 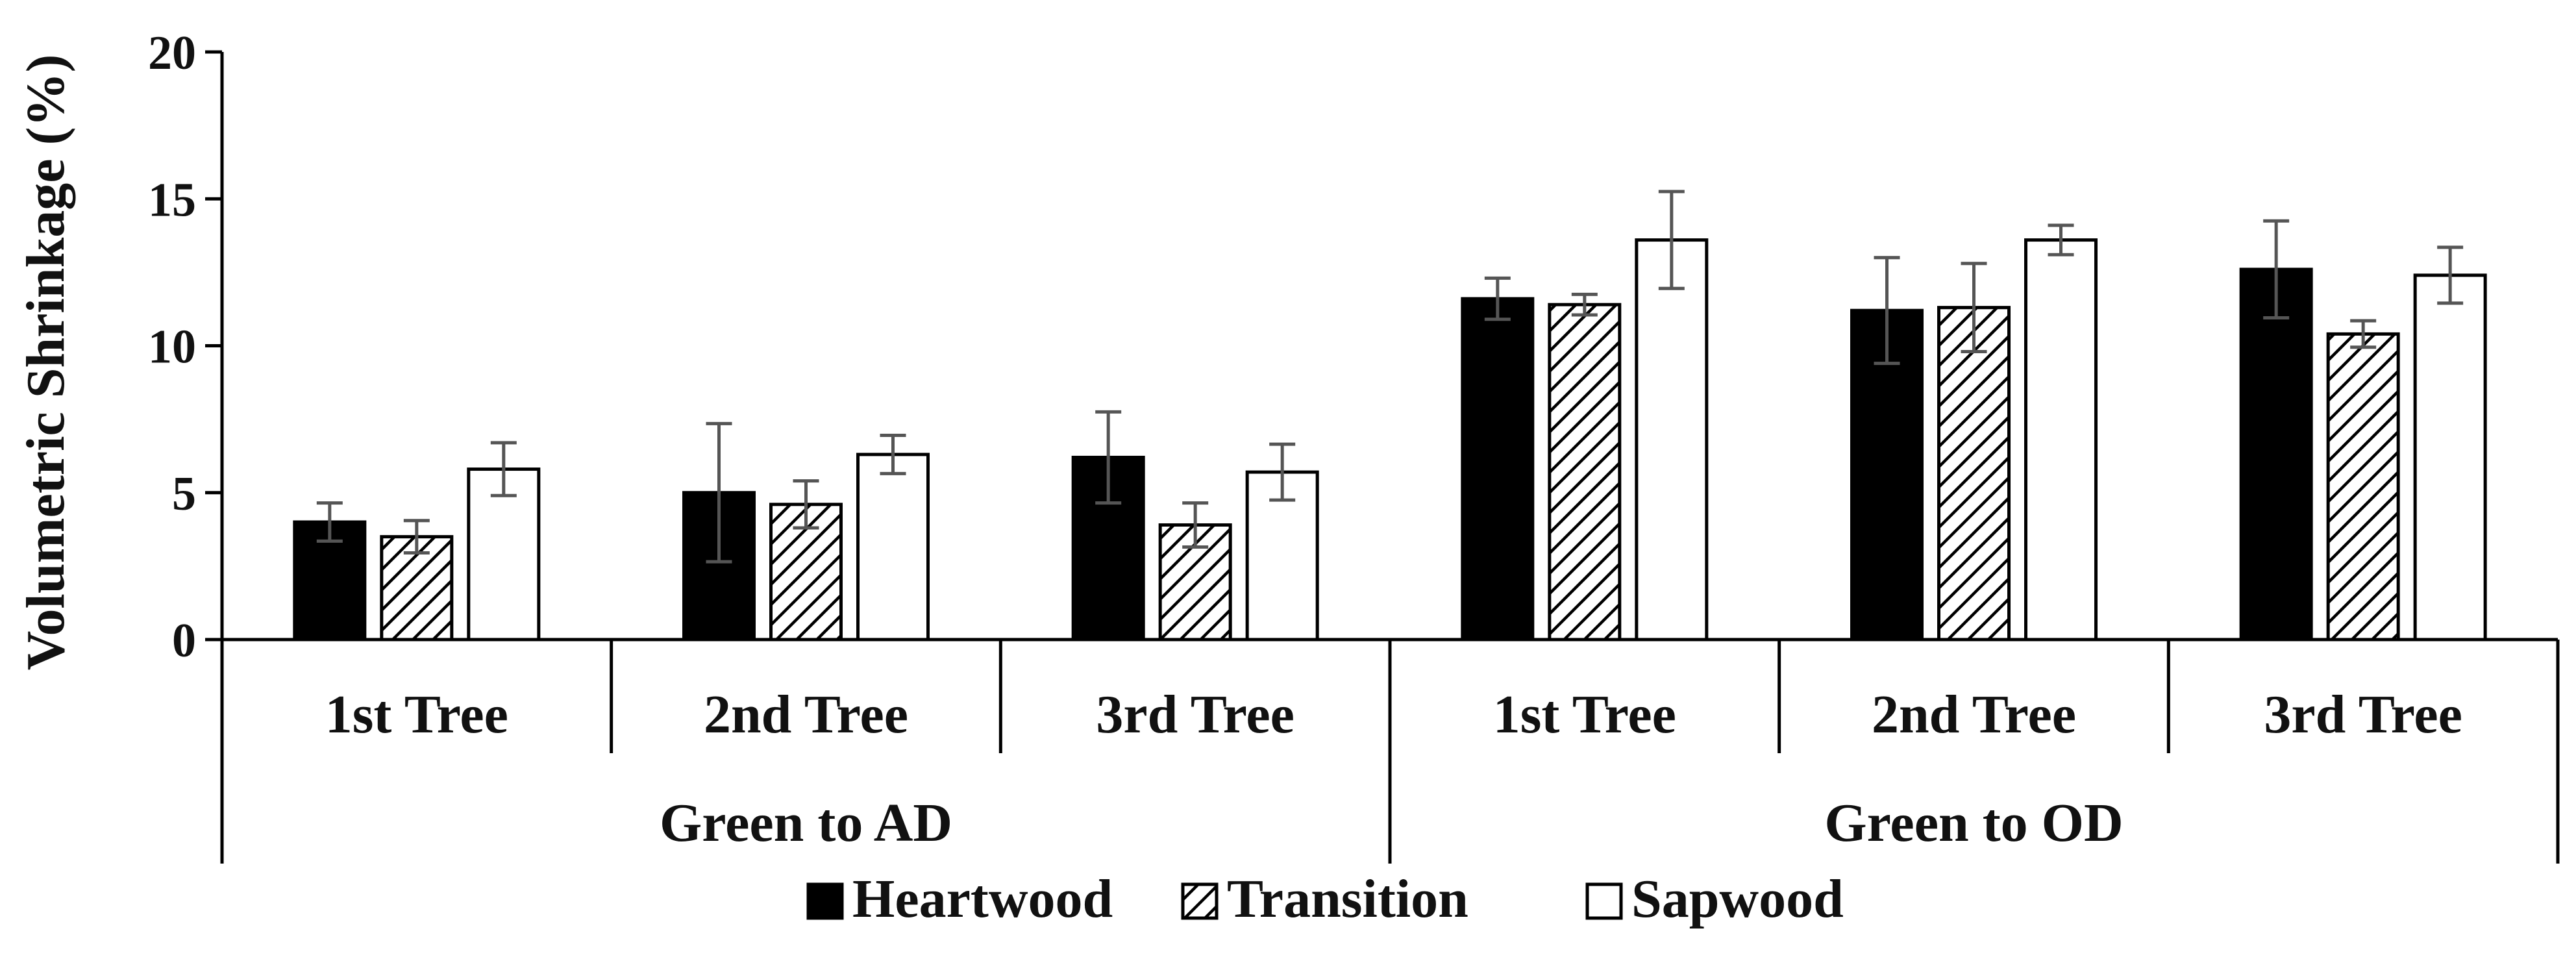 What do you see at coordinates (1200, 901) in the screenshot?
I see `legend-swatch-transition` at bounding box center [1200, 901].